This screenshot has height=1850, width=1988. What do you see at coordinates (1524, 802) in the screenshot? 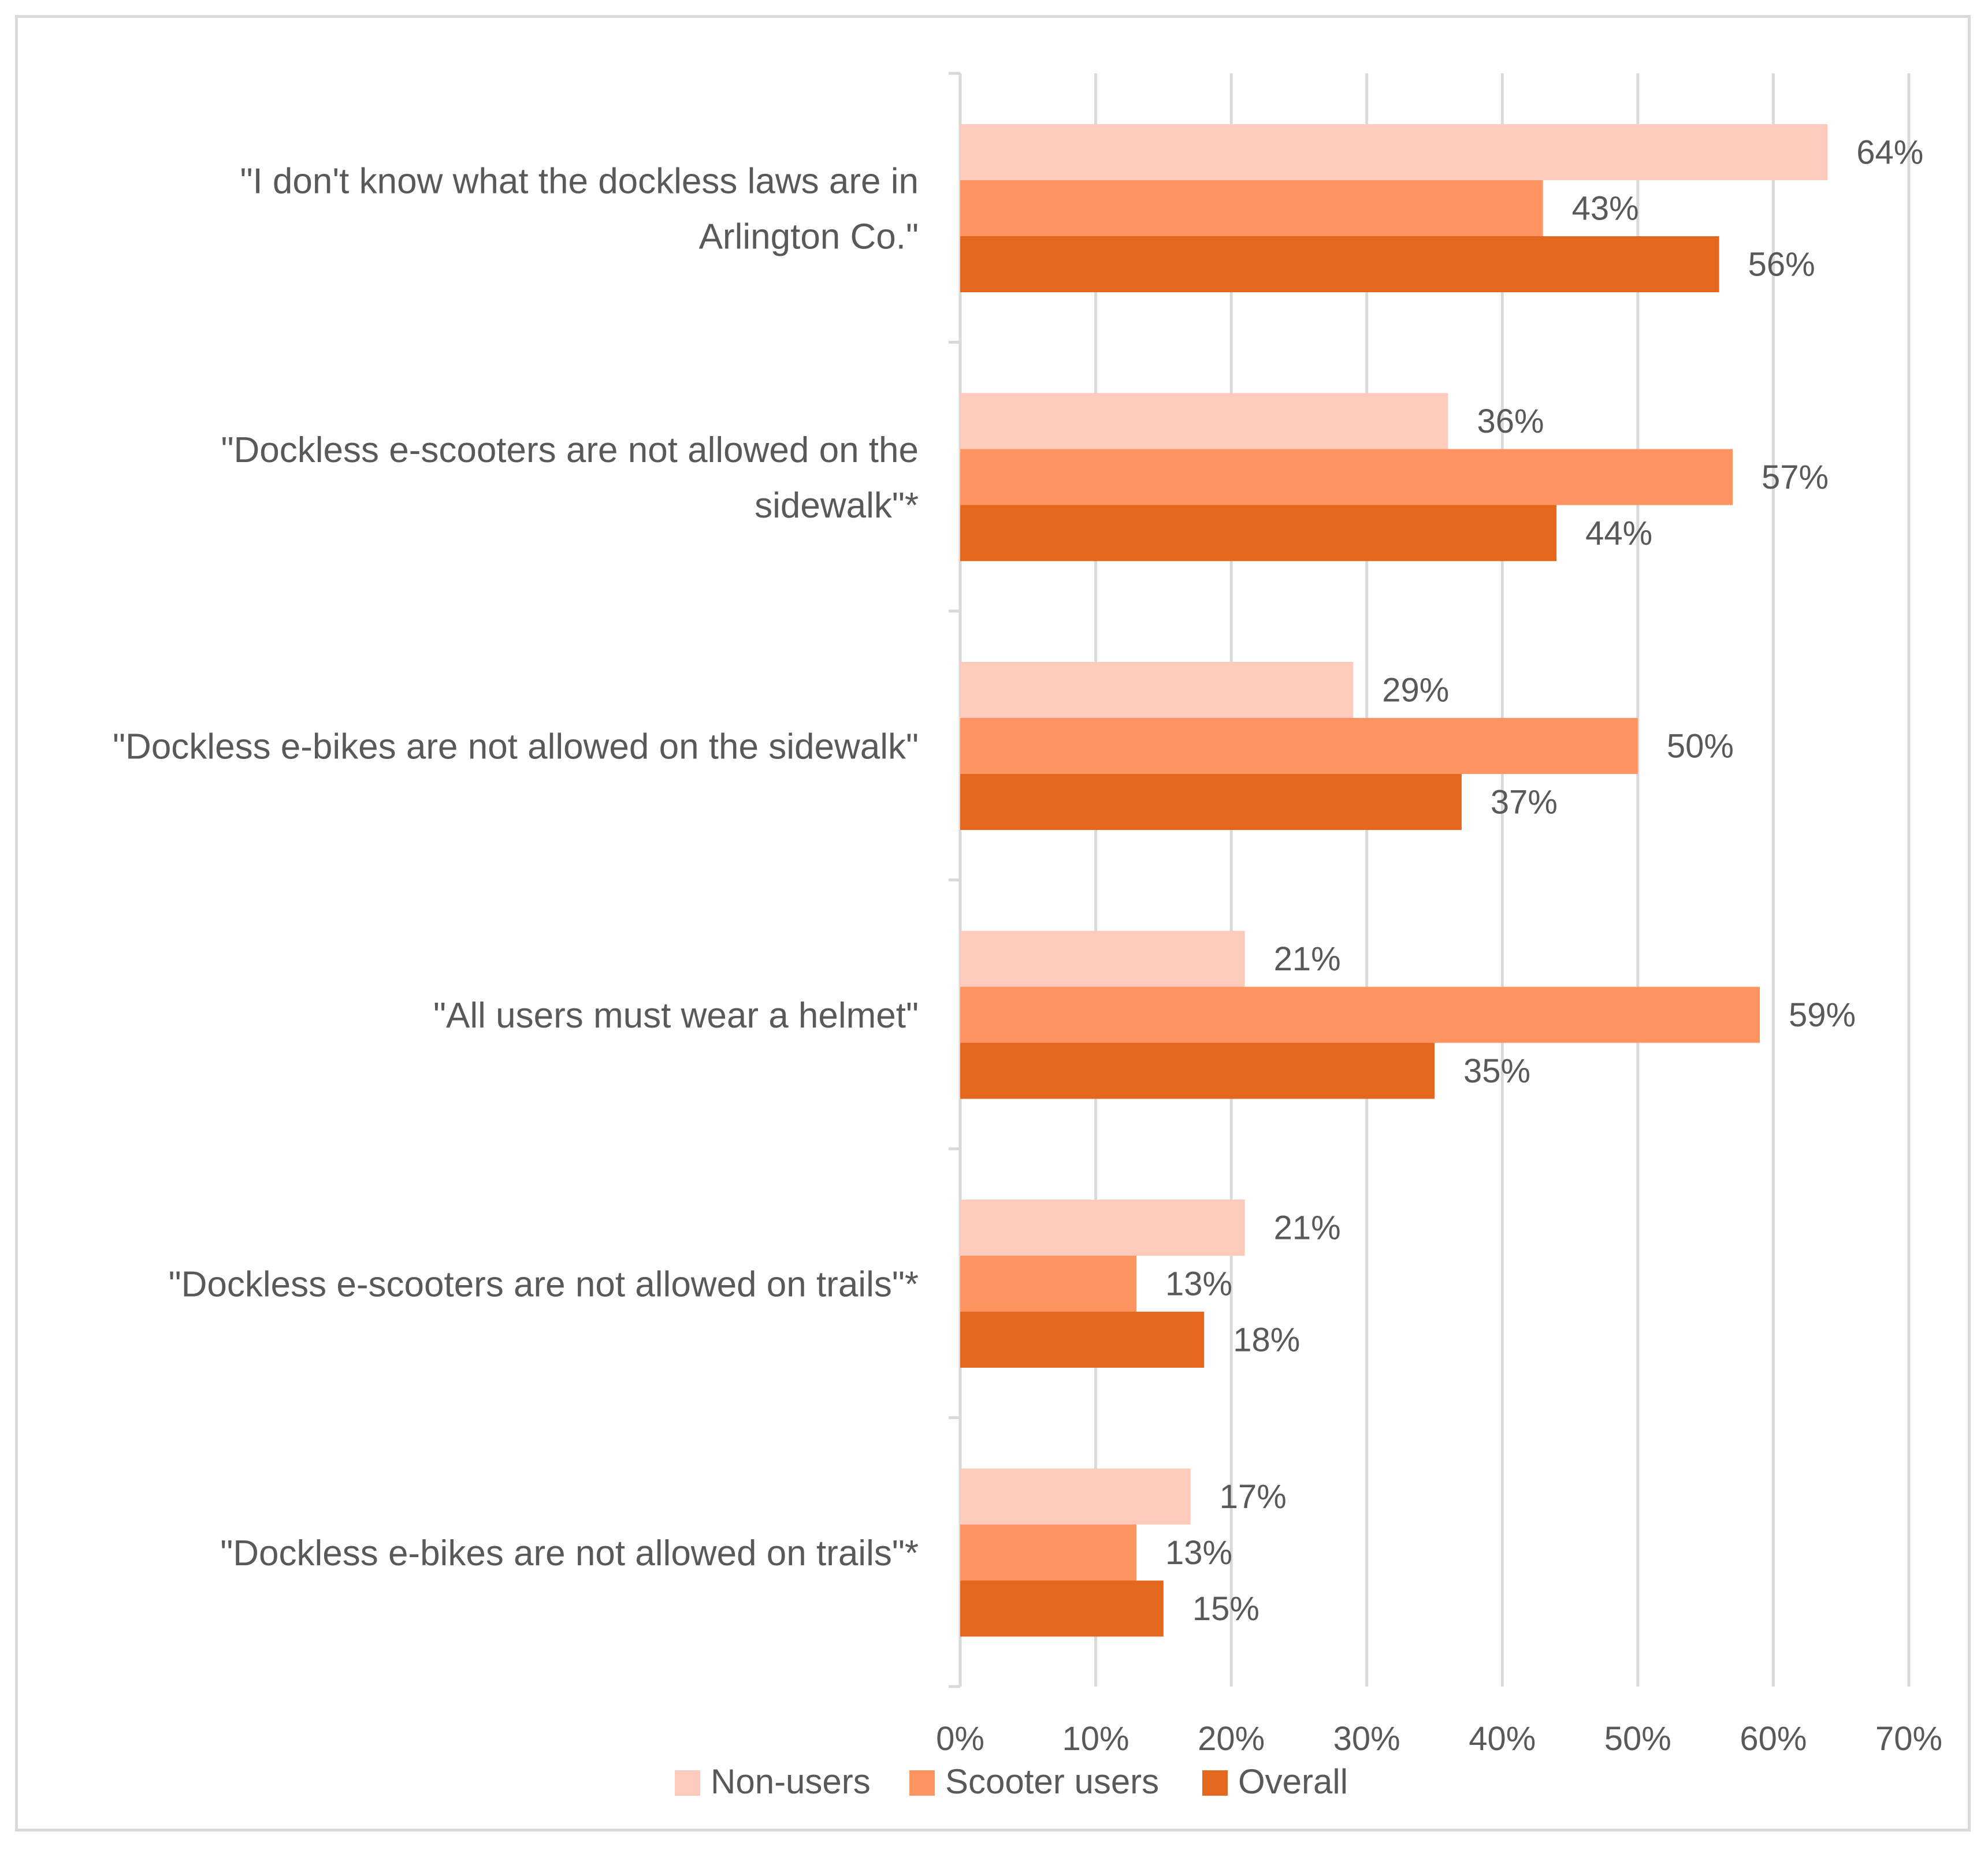
I see `data-label: 37%` at bounding box center [1524, 802].